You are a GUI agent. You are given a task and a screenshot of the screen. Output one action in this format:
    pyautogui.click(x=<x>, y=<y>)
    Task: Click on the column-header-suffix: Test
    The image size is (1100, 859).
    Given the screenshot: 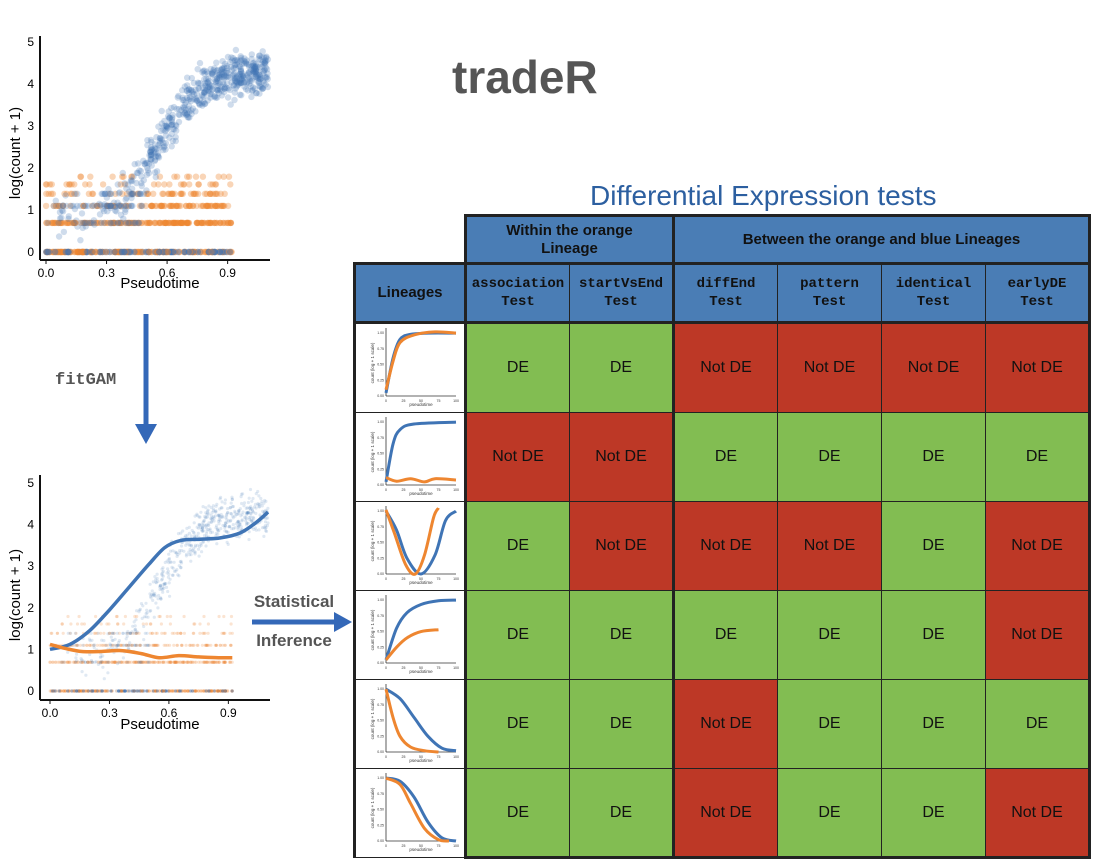 What is the action you would take?
    pyautogui.click(x=829, y=302)
    